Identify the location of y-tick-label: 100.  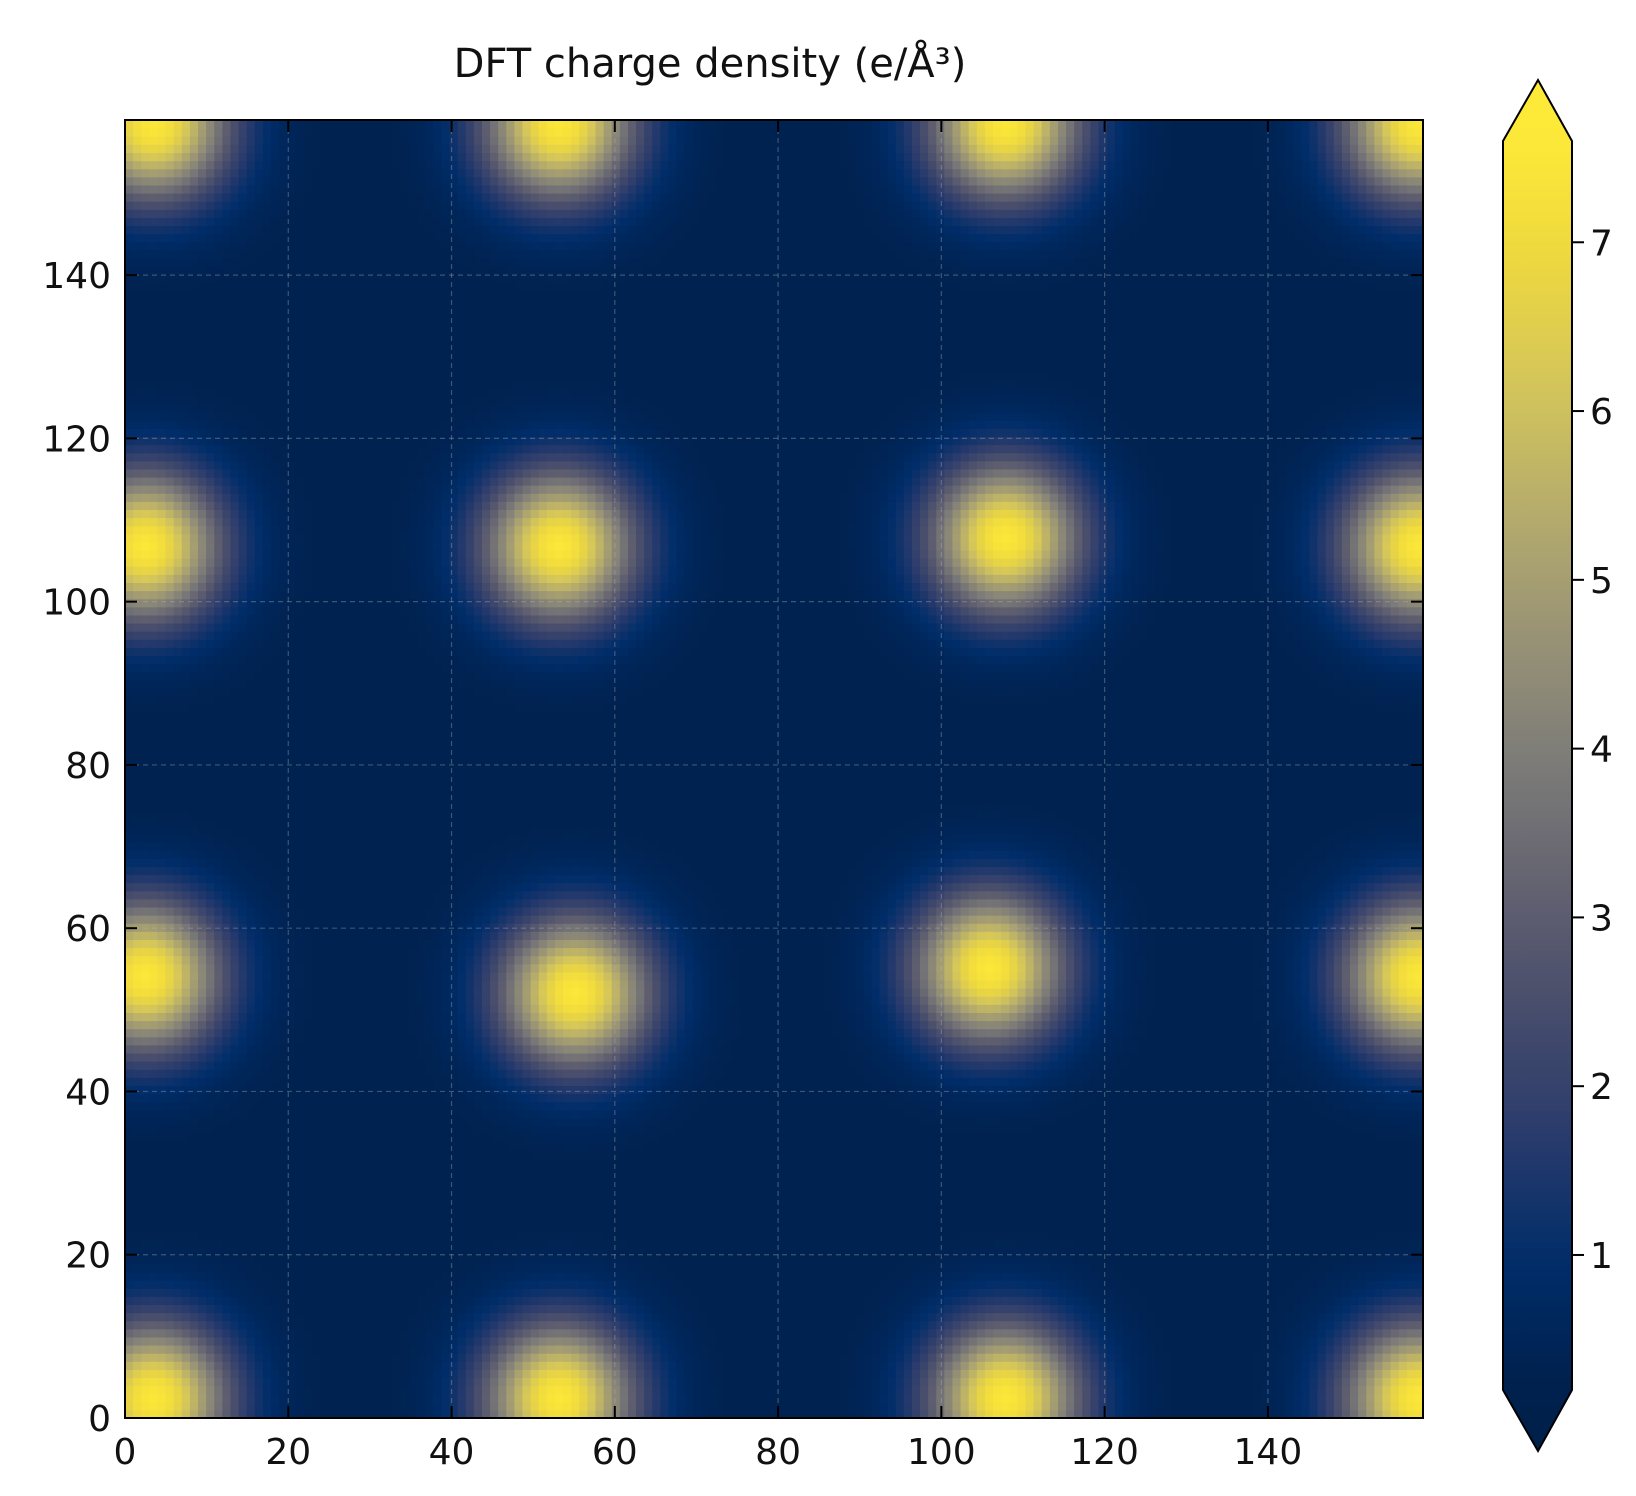
(76, 603).